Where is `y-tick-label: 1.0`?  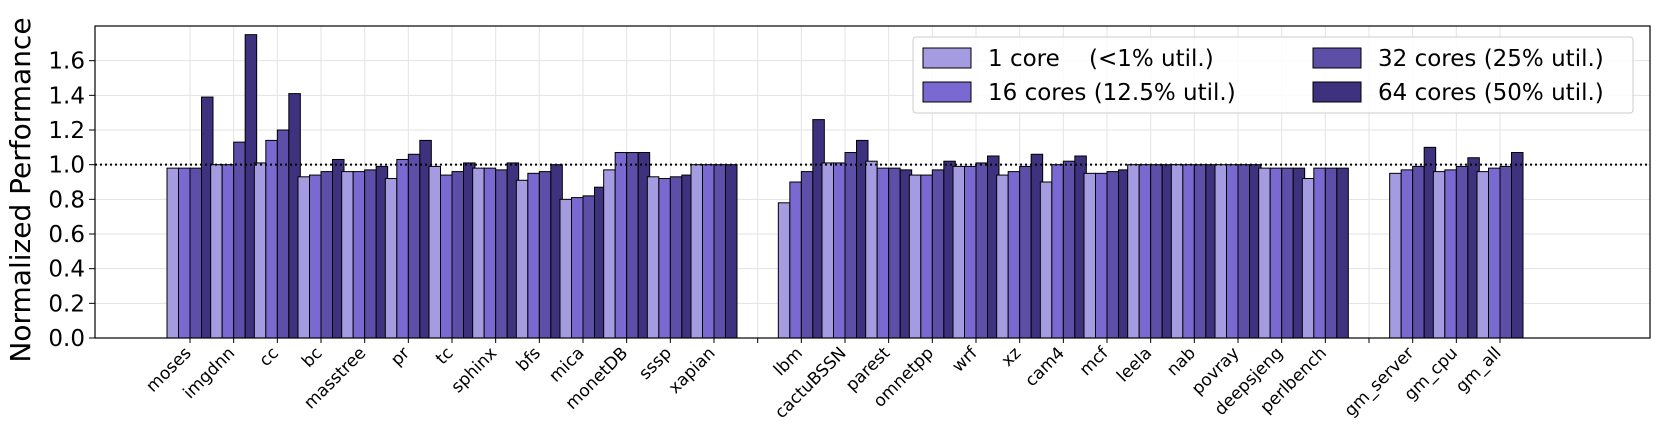
y-tick-label: 1.0 is located at coordinates (66, 166).